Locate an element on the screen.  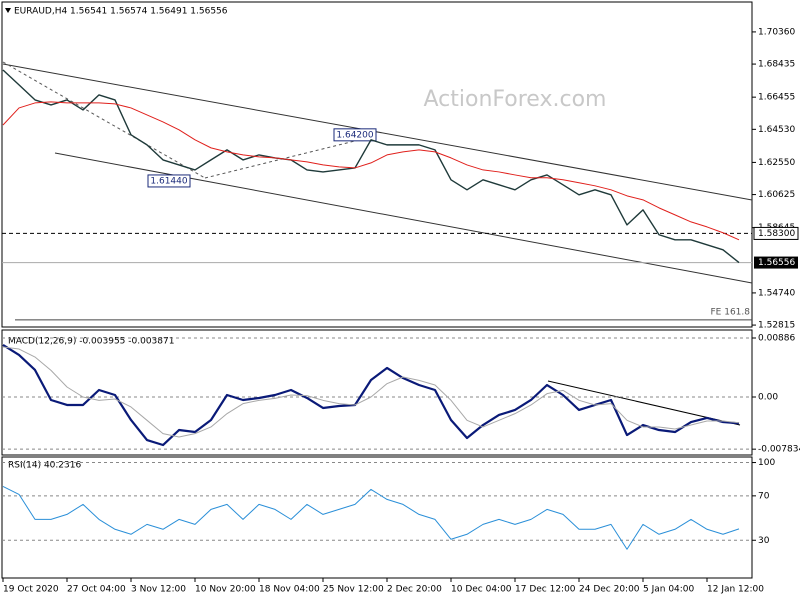
y-tick-label: 1.54740 is located at coordinates (776, 293).